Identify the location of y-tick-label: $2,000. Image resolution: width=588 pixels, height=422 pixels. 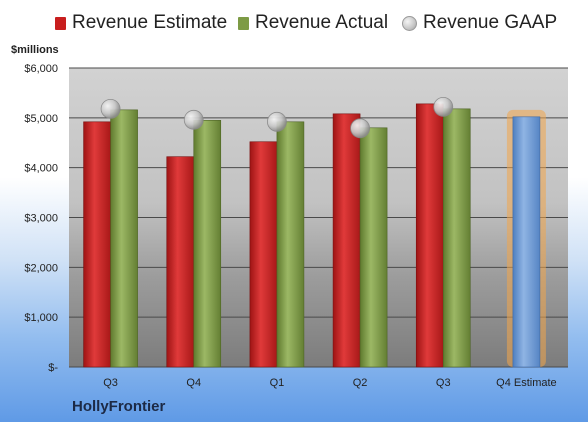
(41, 268).